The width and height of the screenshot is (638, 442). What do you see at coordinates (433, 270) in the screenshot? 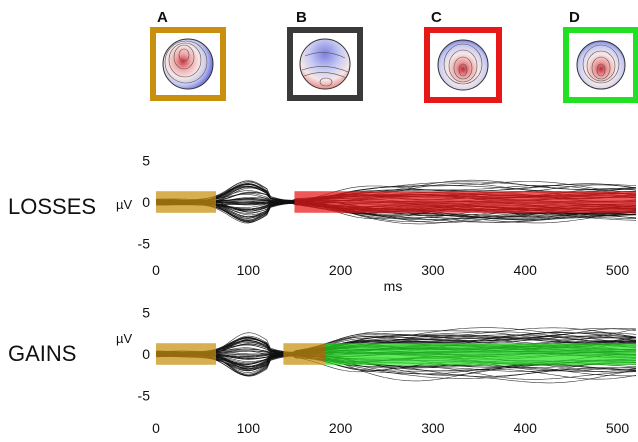
I see `losses-xtick-label: 300` at bounding box center [433, 270].